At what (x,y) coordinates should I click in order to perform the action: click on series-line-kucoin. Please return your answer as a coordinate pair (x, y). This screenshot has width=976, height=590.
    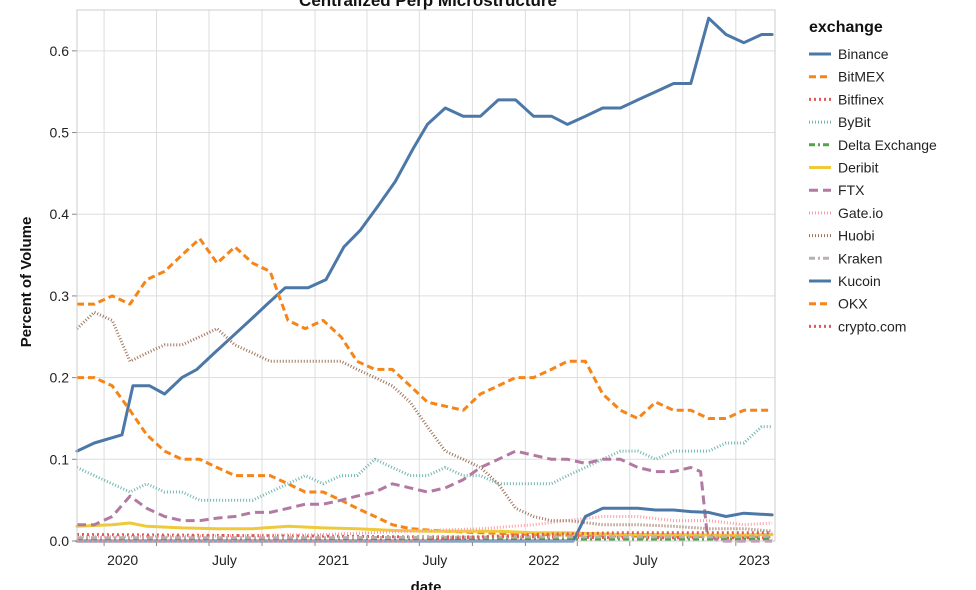
    Looking at the image, I should click on (424, 524).